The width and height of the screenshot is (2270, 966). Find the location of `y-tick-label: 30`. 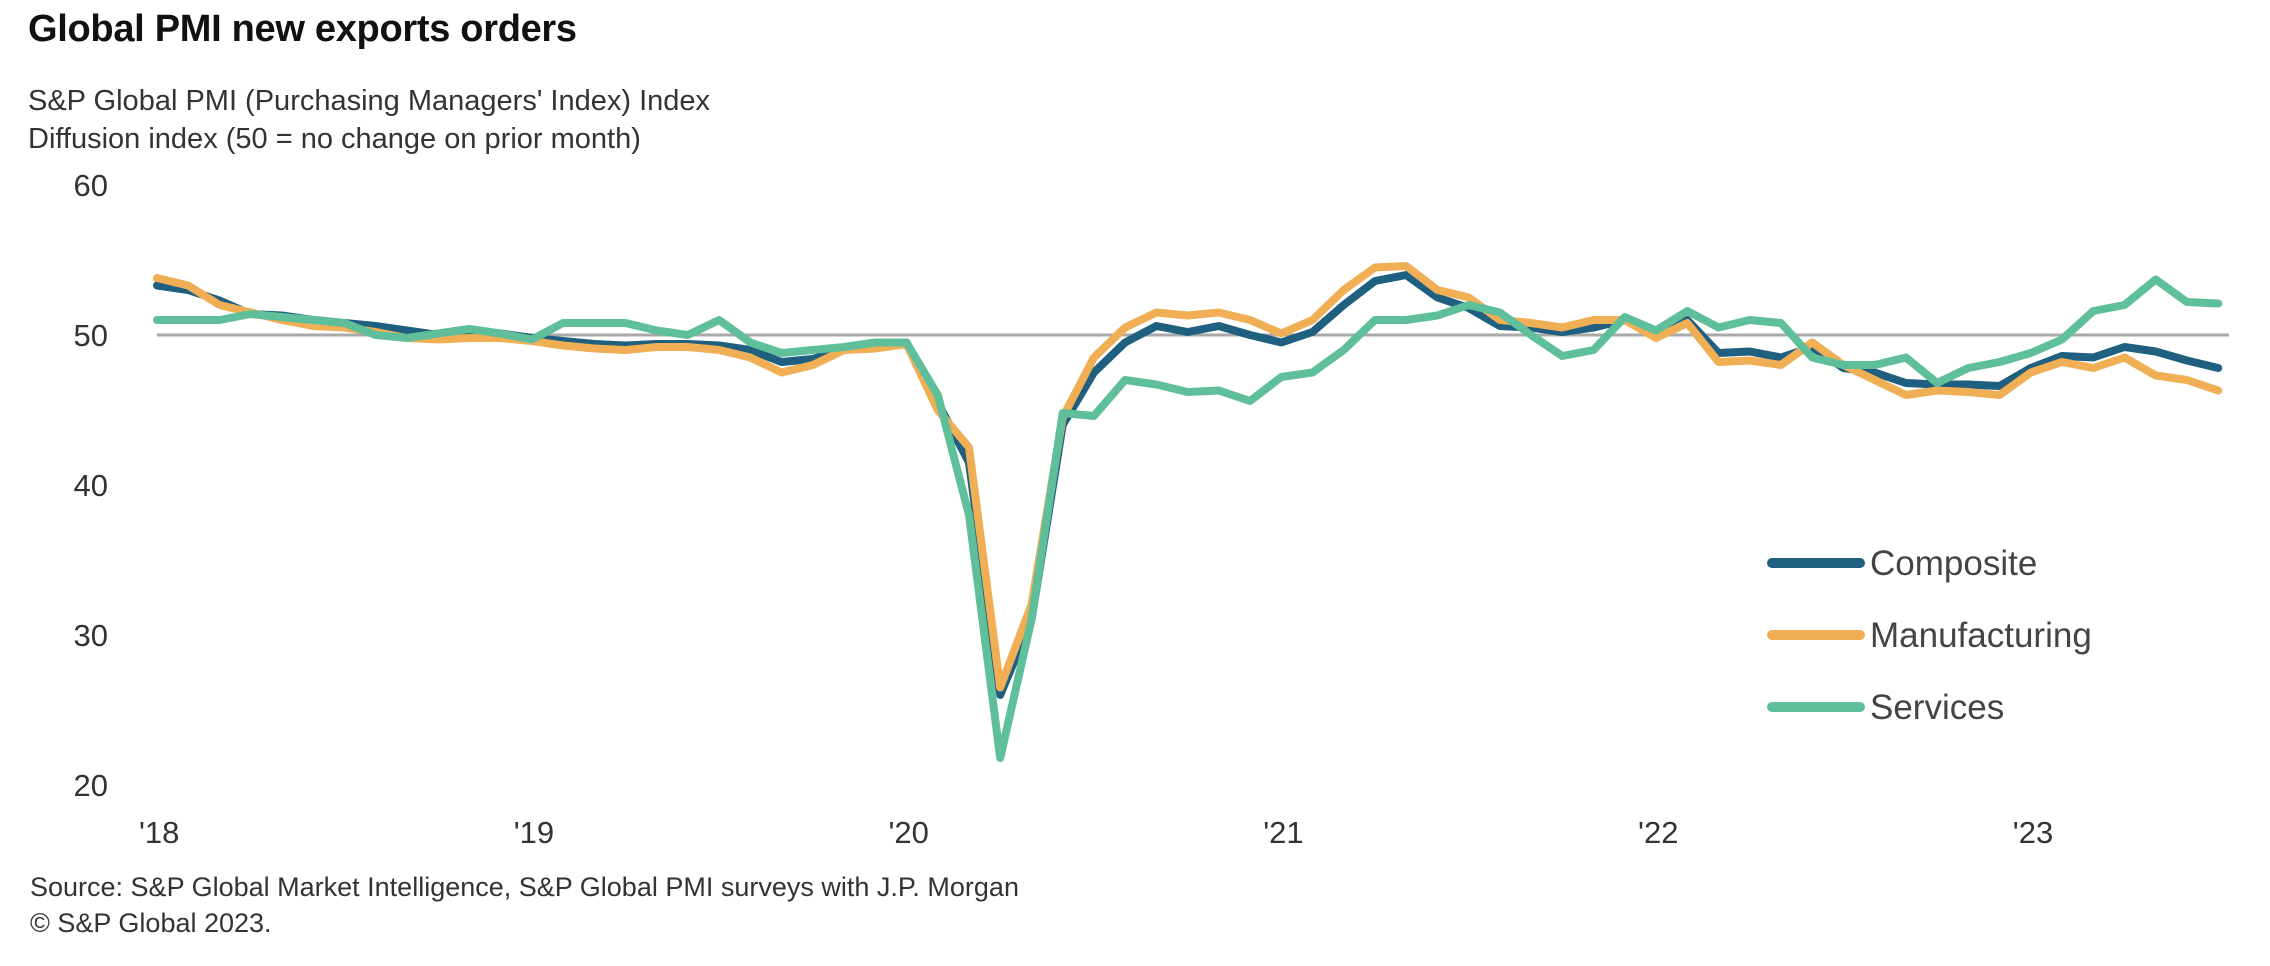

y-tick-label: 30 is located at coordinates (91, 635).